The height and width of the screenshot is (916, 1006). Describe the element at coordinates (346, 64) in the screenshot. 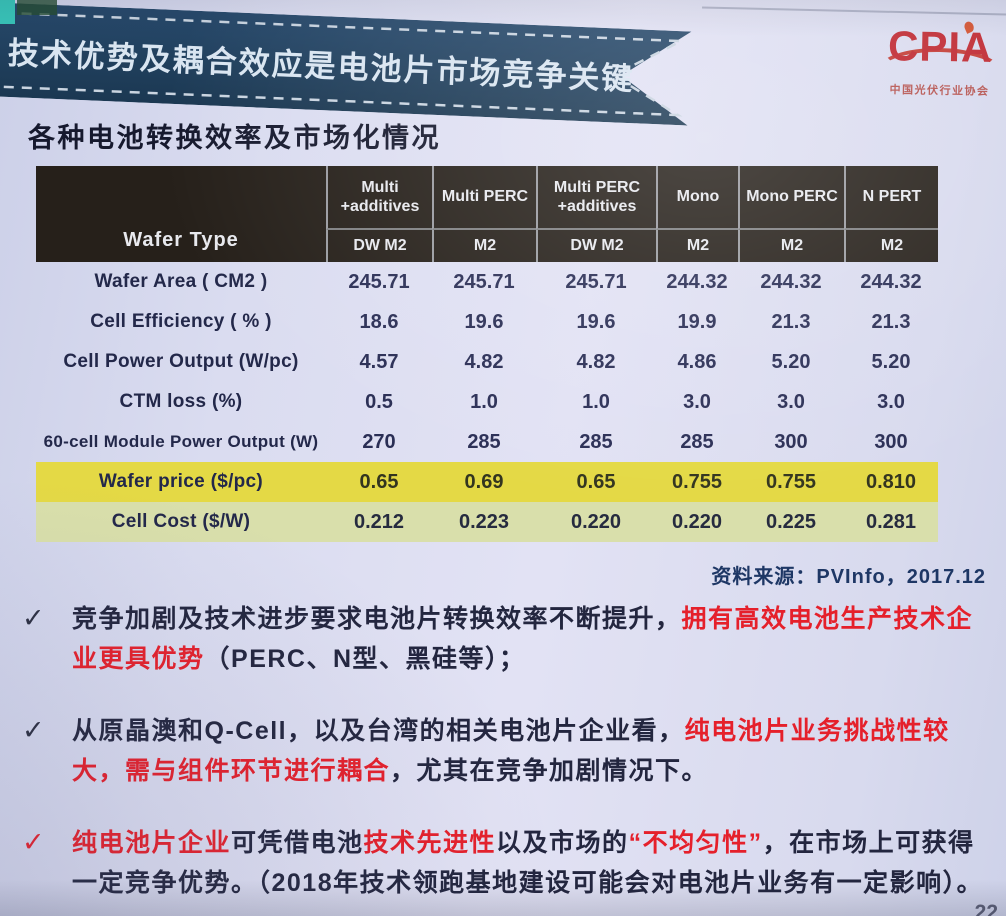

I see `ribbon-shape` at that location.